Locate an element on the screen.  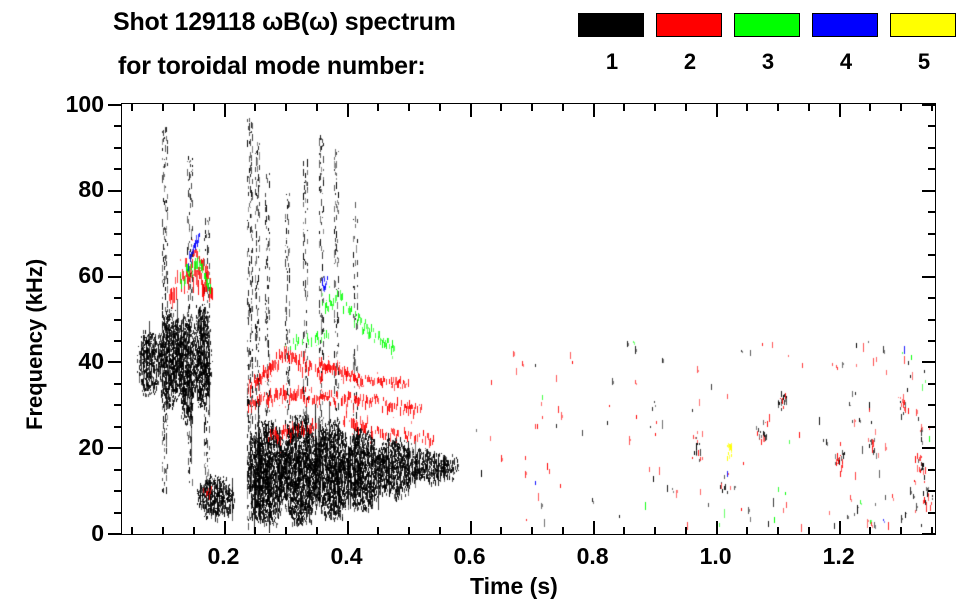
y-tick-label-3: 60 is located at coordinates (91, 275).